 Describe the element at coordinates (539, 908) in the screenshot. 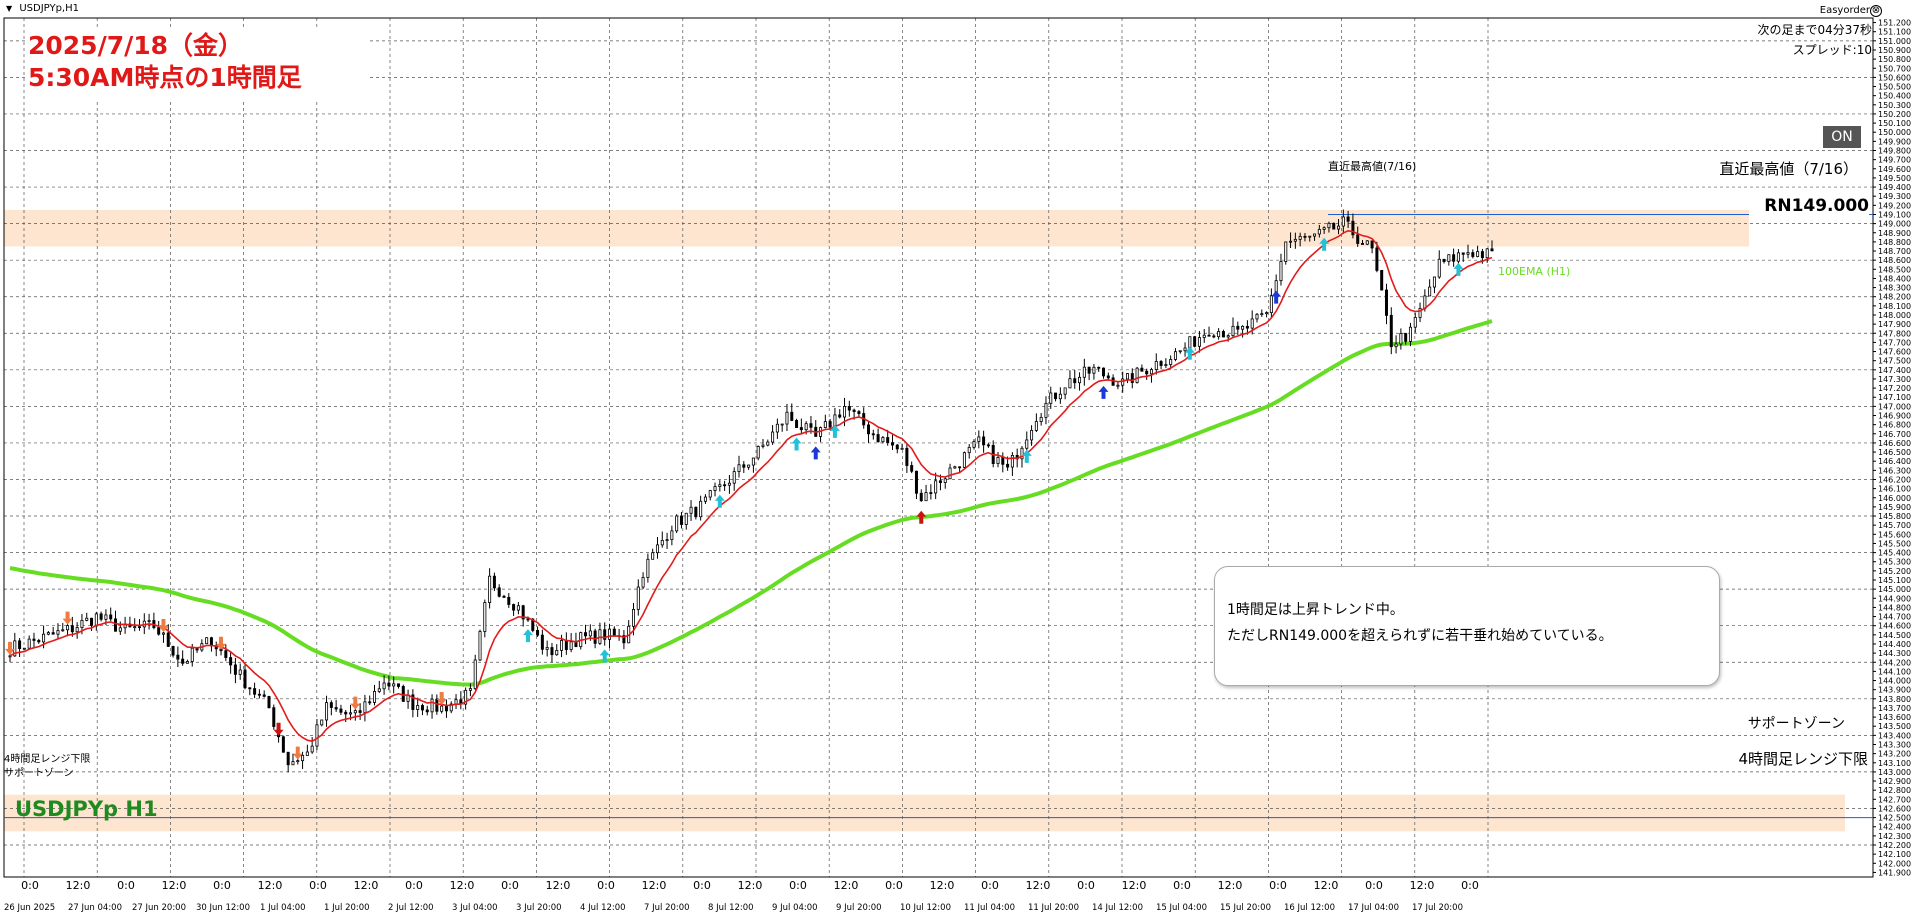

I see `time-date-label: 3 Jul 20:00` at that location.